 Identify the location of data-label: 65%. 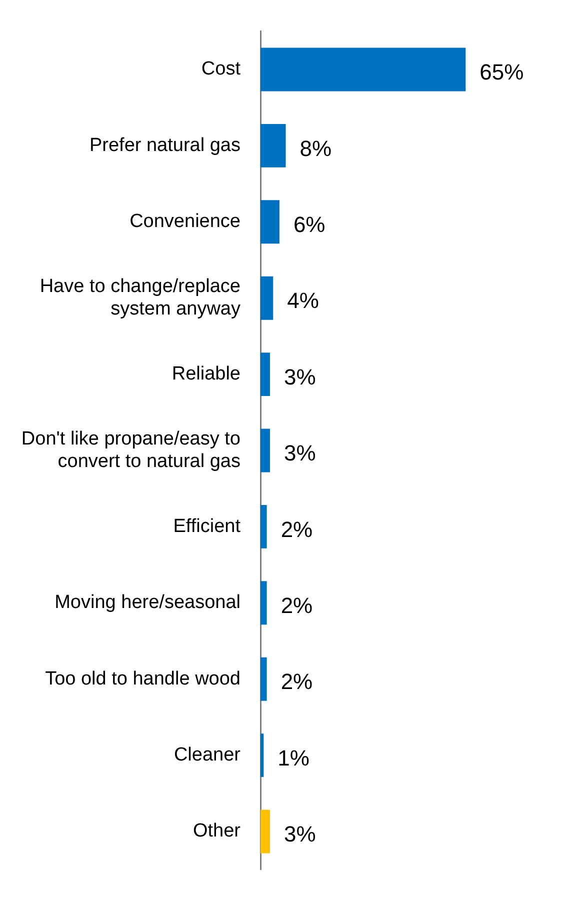
(502, 72).